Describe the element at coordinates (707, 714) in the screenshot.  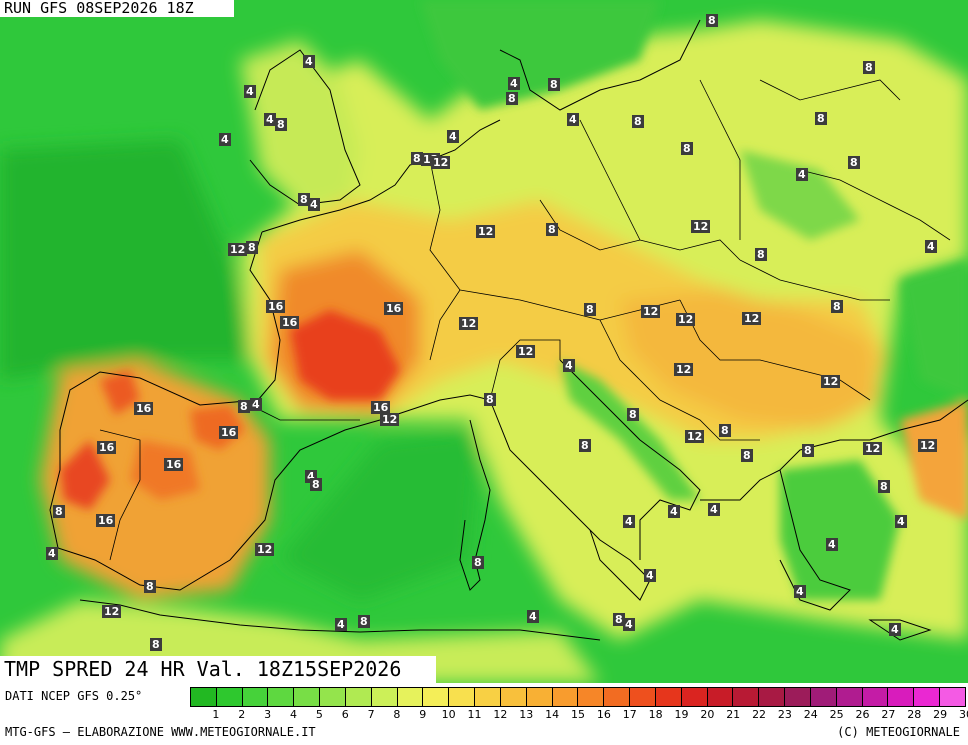
I see `colorbar-tick-label: 20` at that location.